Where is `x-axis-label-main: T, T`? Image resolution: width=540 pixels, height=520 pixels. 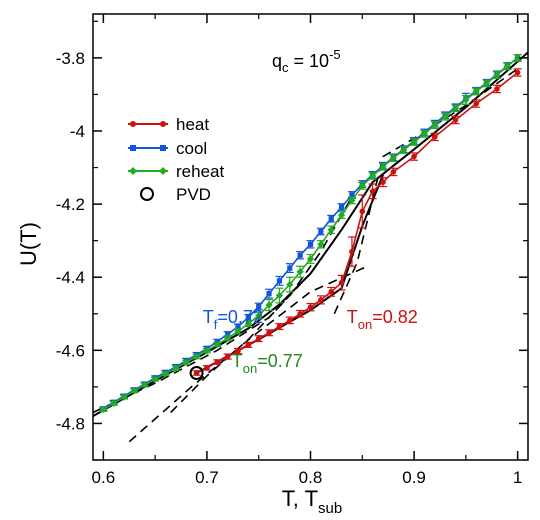
x-axis-label-main: T, T is located at coordinates (300, 498).